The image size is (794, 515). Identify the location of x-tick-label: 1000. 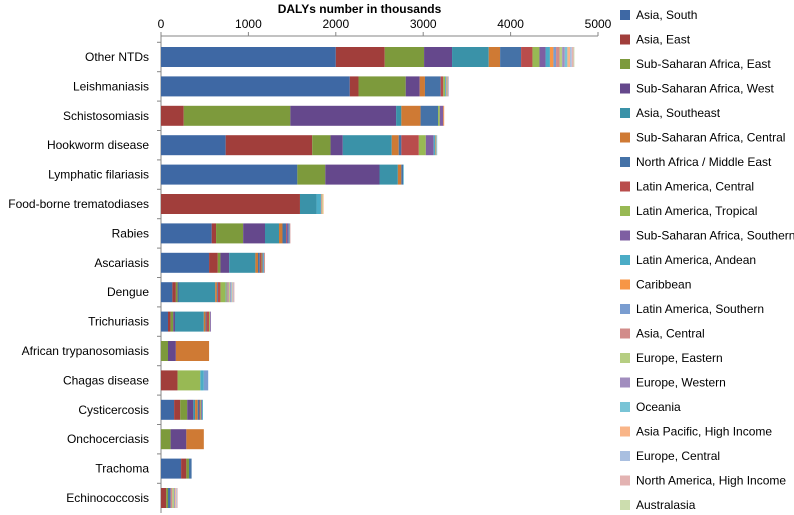
(248, 24).